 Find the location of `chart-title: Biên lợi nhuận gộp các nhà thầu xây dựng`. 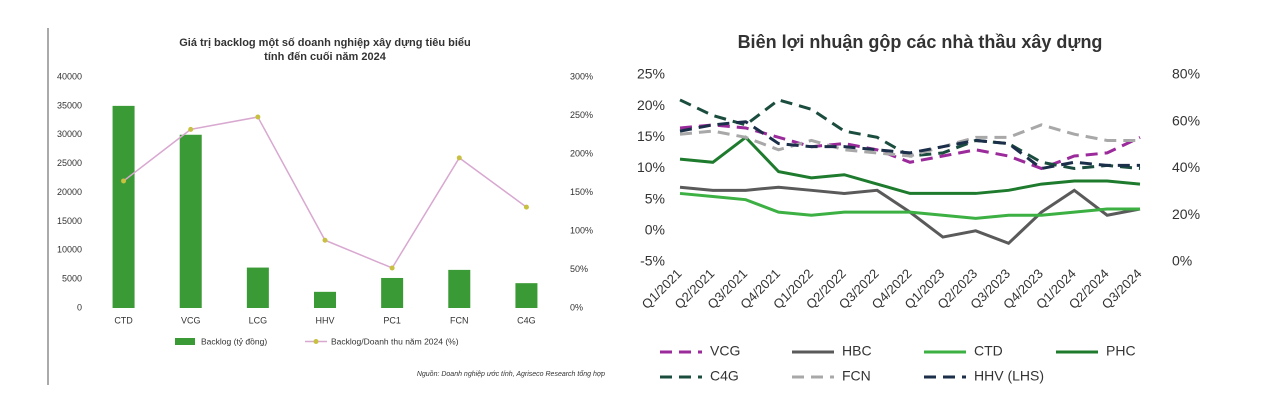

chart-title: Biên lợi nhuận gộp các nhà thầu xây dựng is located at coordinates (920, 42).